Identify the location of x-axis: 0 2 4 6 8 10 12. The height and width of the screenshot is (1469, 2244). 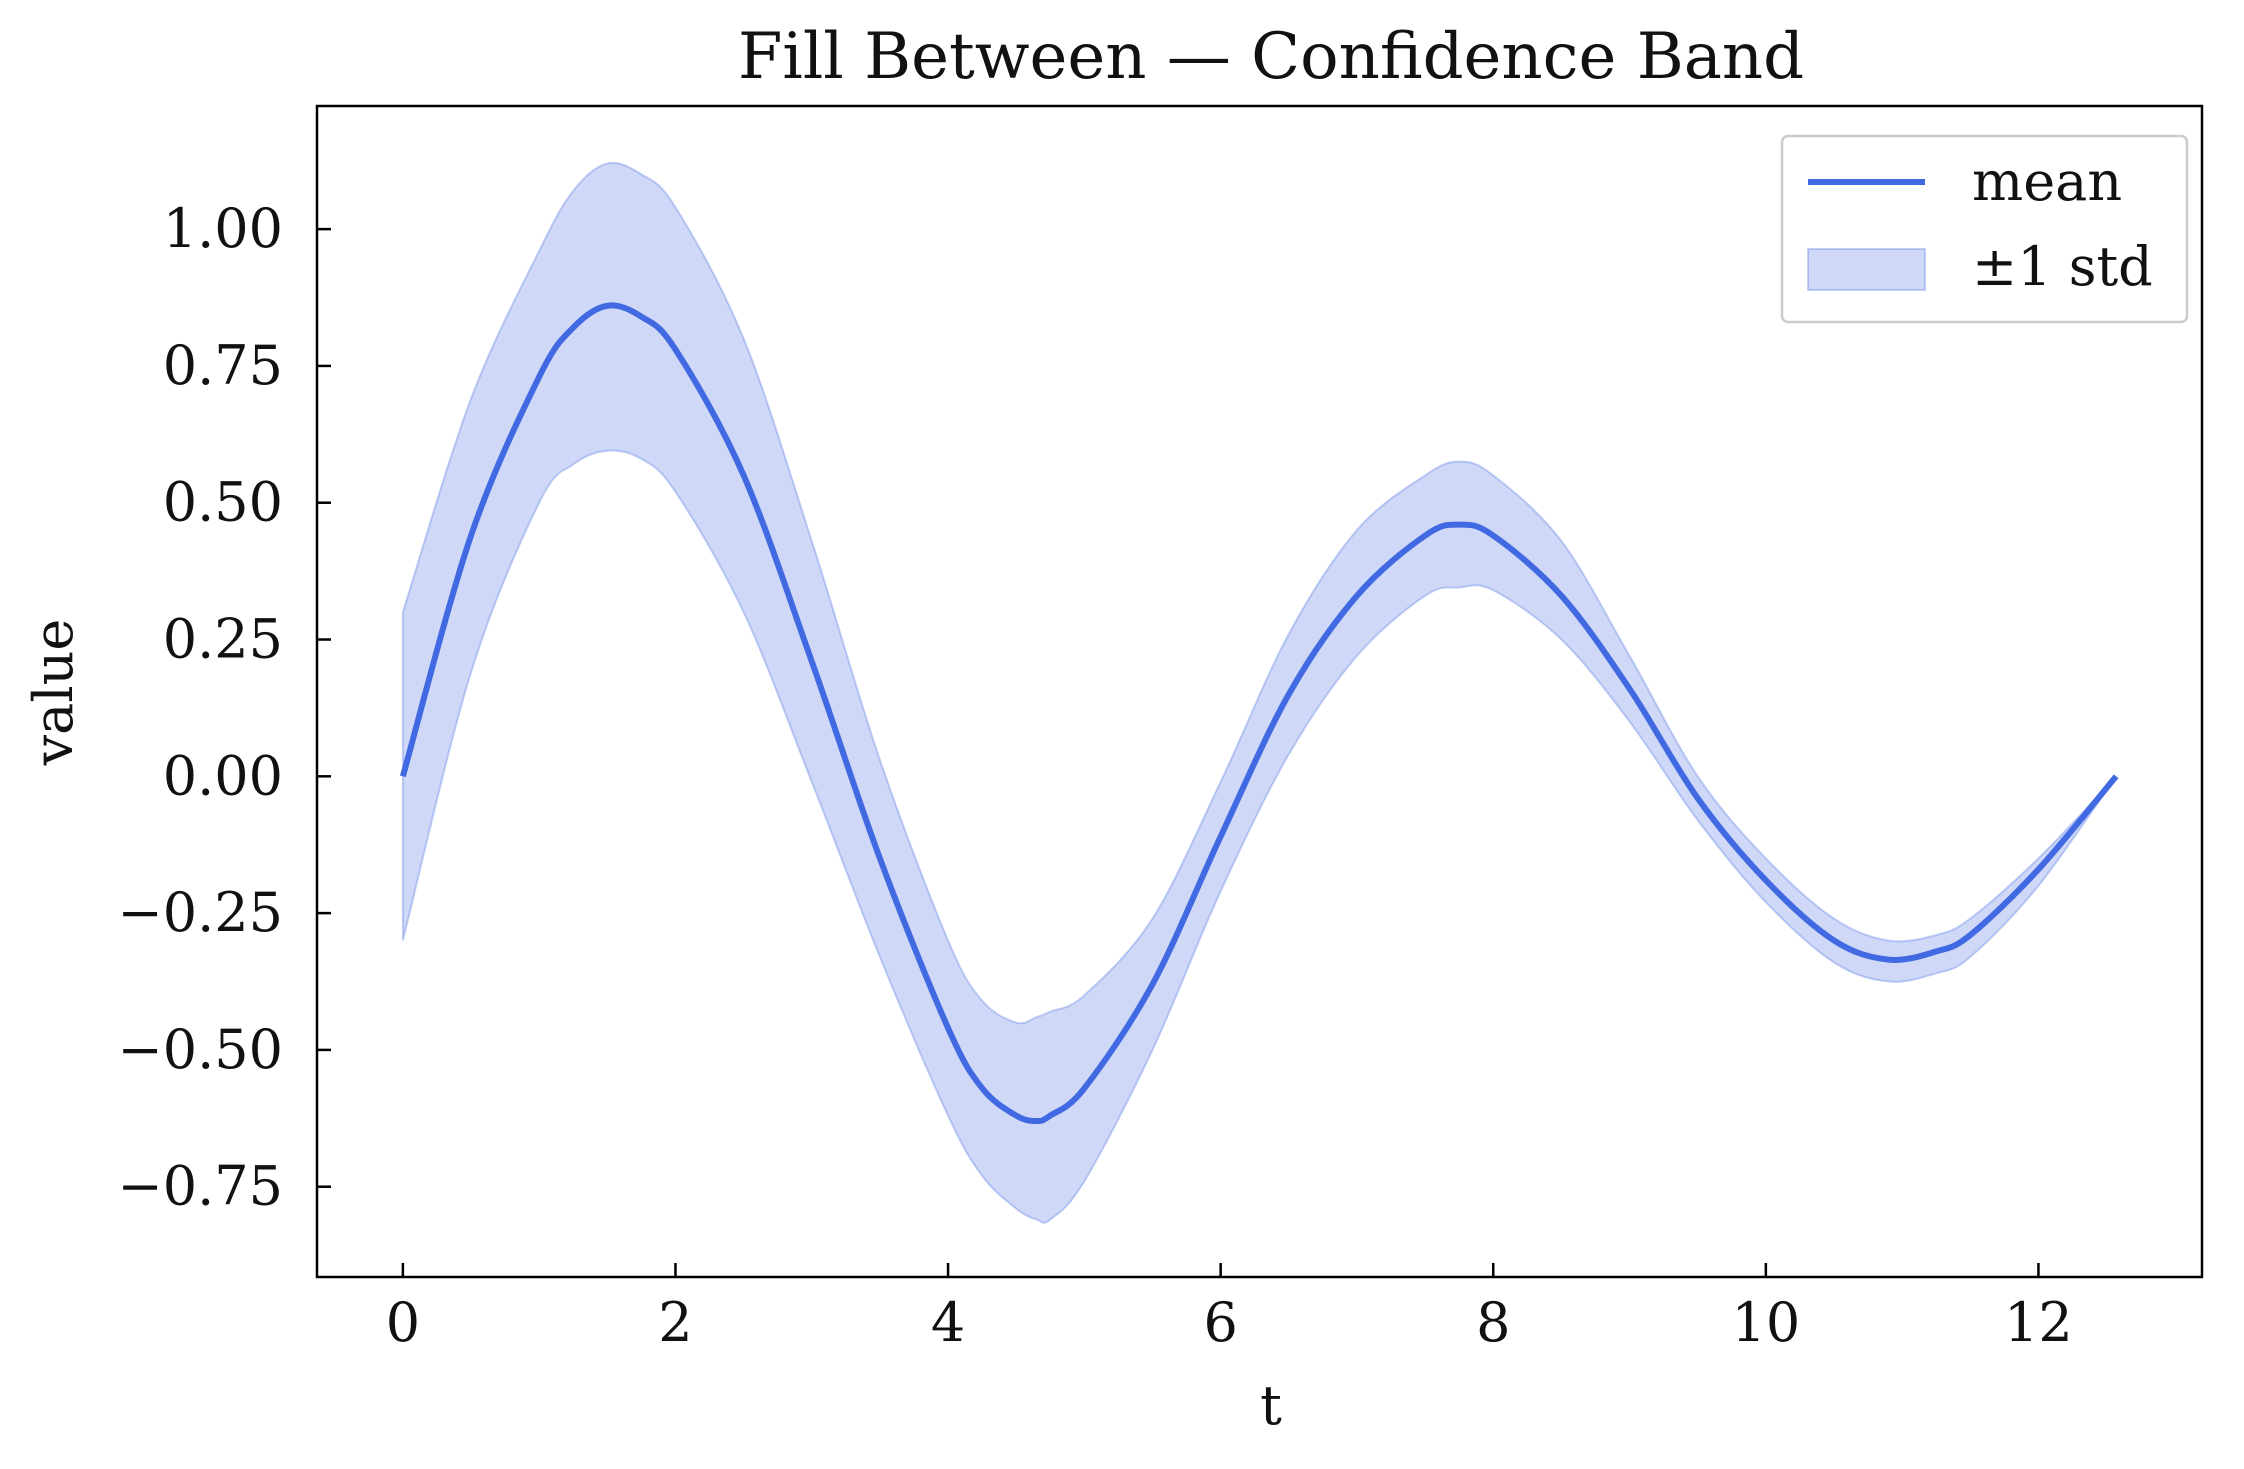
(1229, 1308).